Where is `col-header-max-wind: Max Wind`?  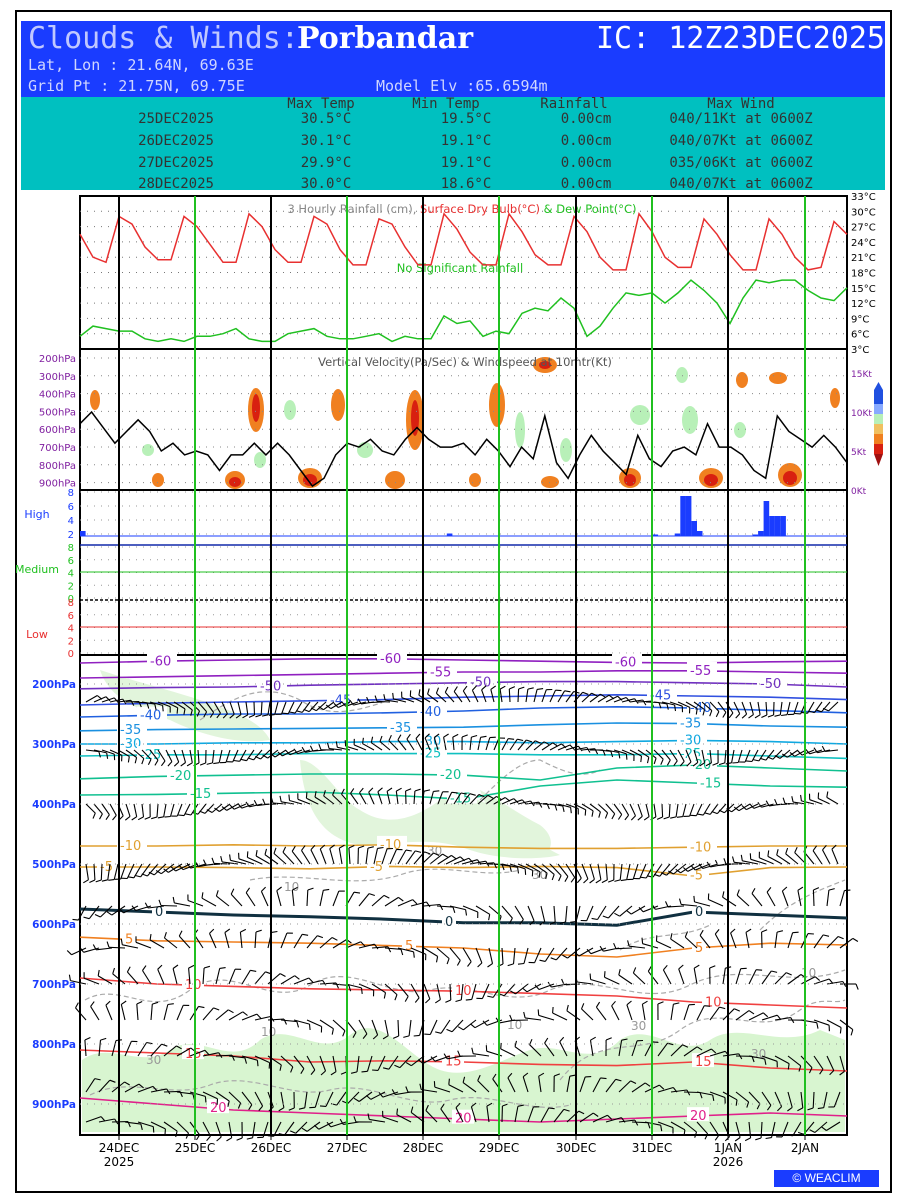
col-header-max-wind: Max Wind is located at coordinates (741, 104).